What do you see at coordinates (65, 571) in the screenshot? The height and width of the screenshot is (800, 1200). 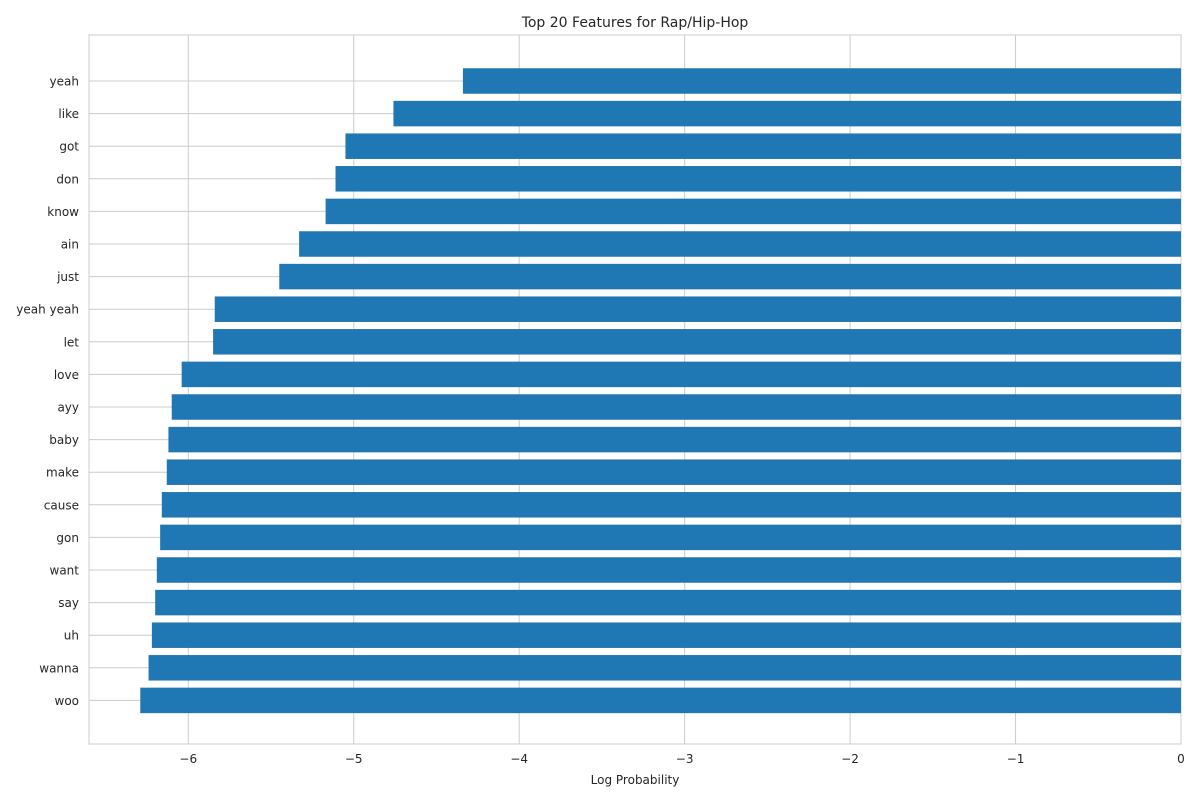 I see `y-tick-label: want` at bounding box center [65, 571].